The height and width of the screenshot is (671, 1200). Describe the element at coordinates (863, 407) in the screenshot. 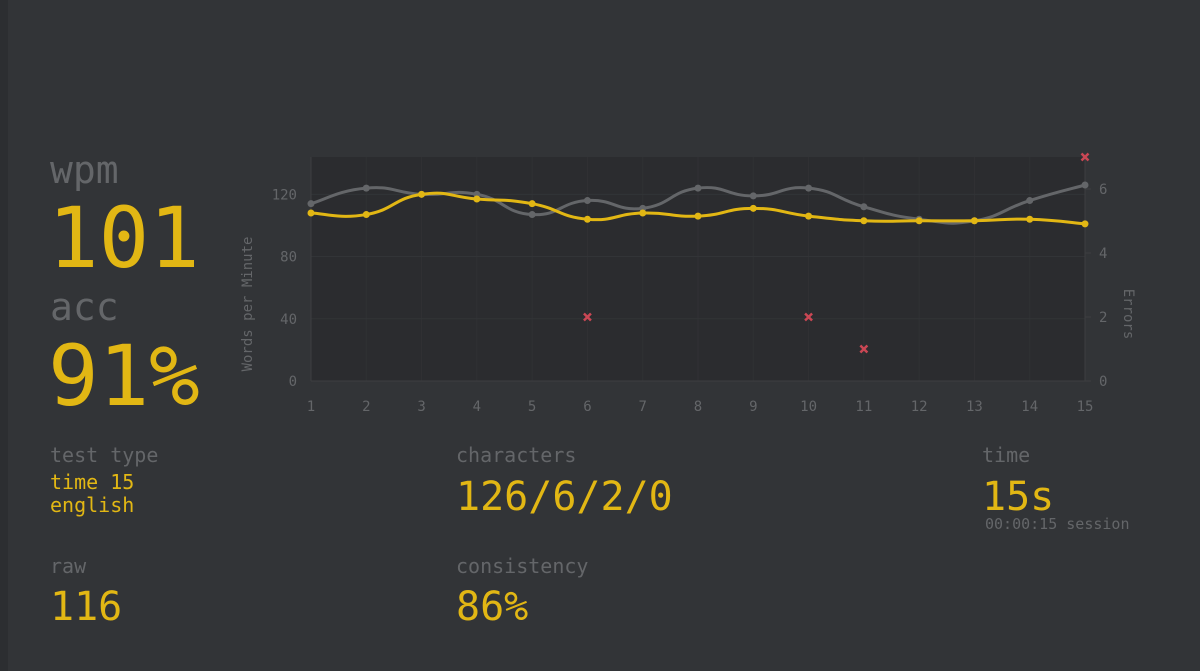

I see `x-tick-label: 11` at that location.